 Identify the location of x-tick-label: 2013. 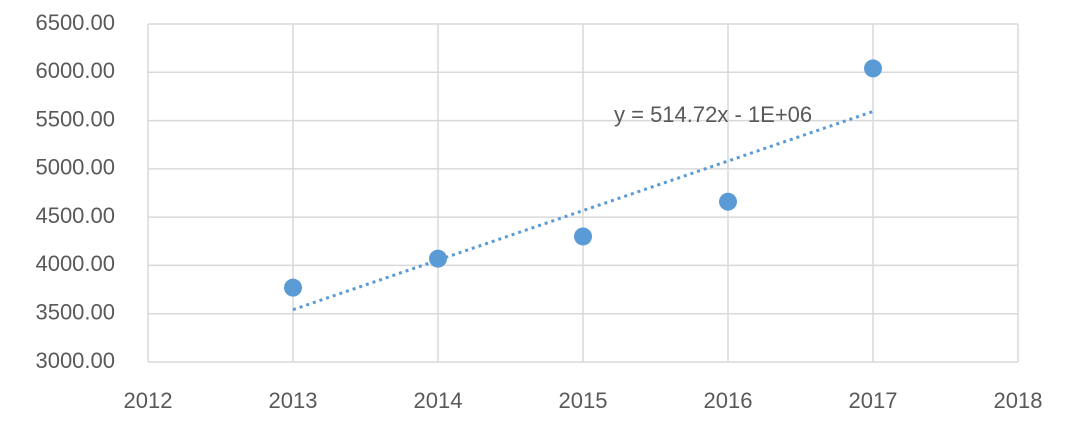
(293, 400).